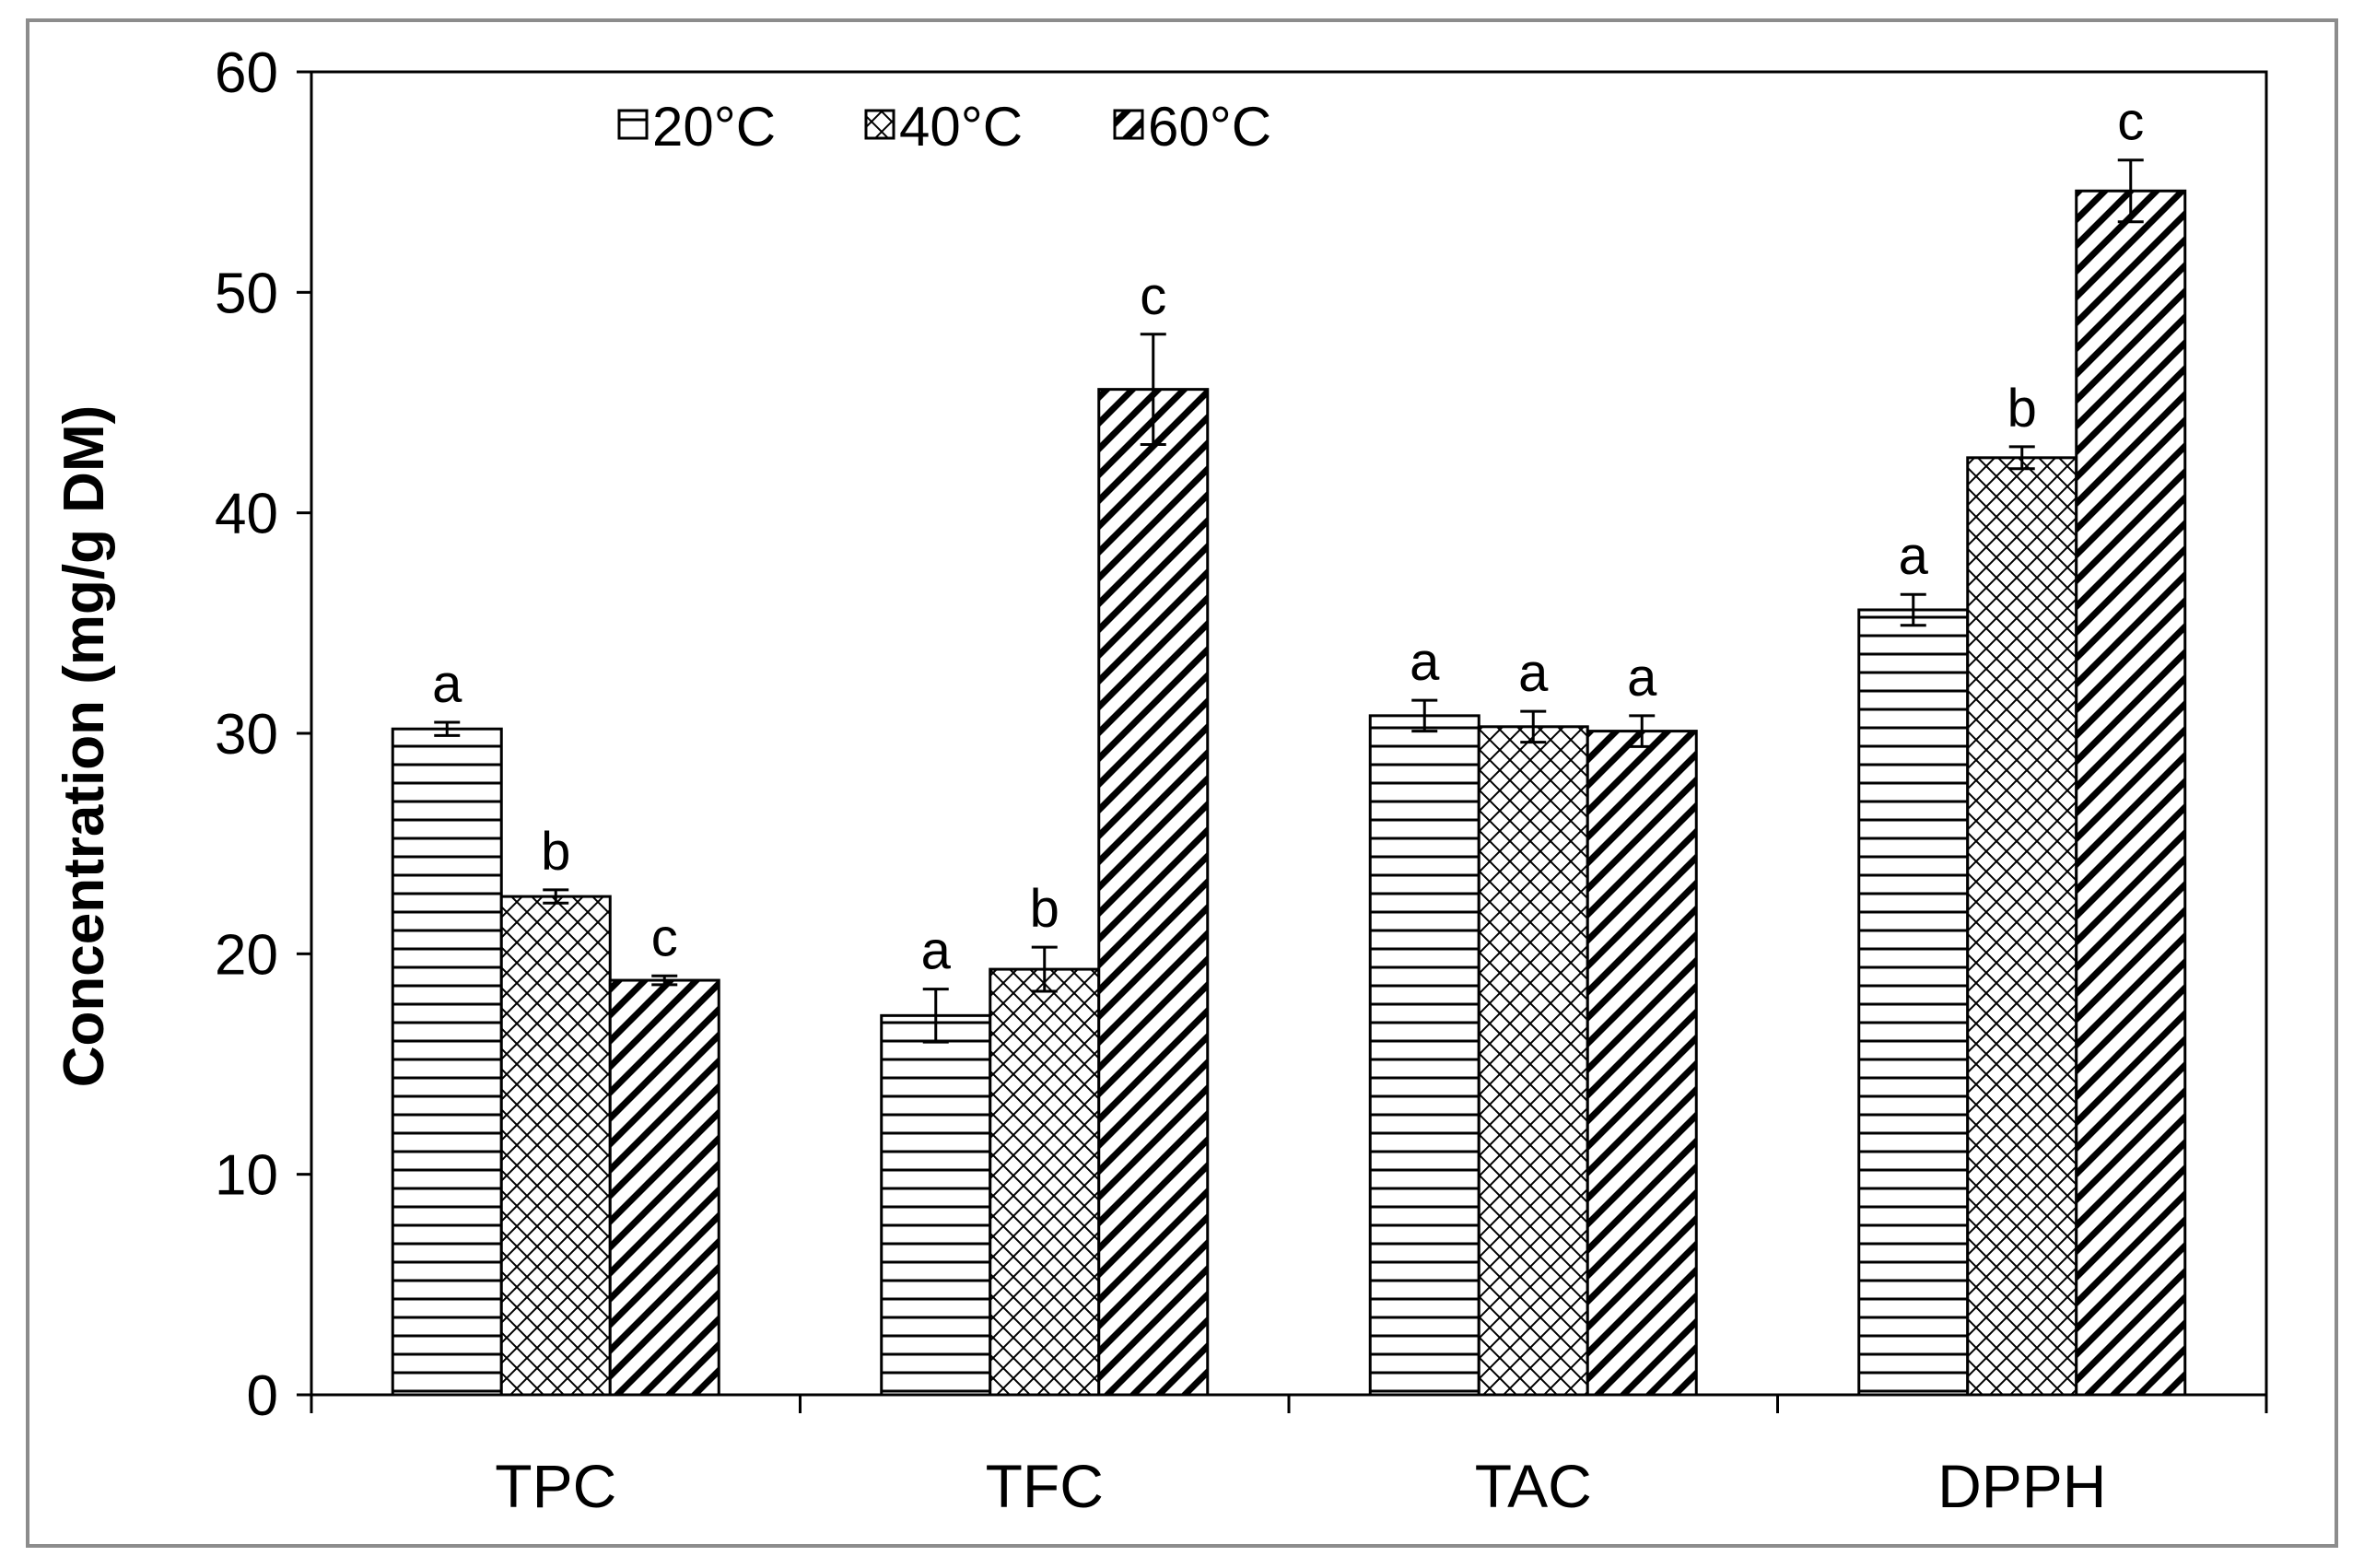 This screenshot has width=2364, height=1568. Describe the element at coordinates (1045, 1486) in the screenshot. I see `x-category-label: TFC` at that location.